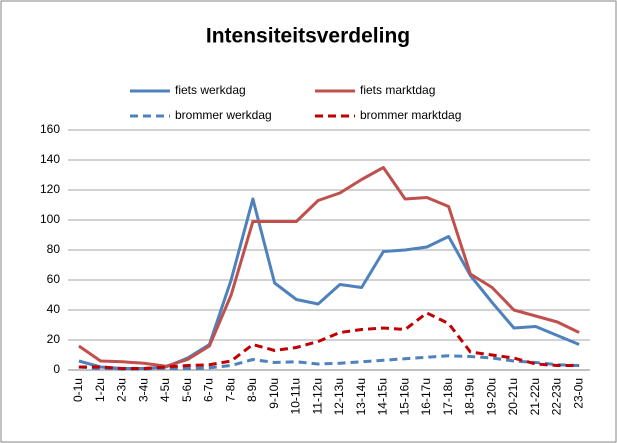 The height and width of the screenshot is (443, 617). Describe the element at coordinates (470, 396) in the screenshot. I see `x-tick-label: 18-19u` at that location.